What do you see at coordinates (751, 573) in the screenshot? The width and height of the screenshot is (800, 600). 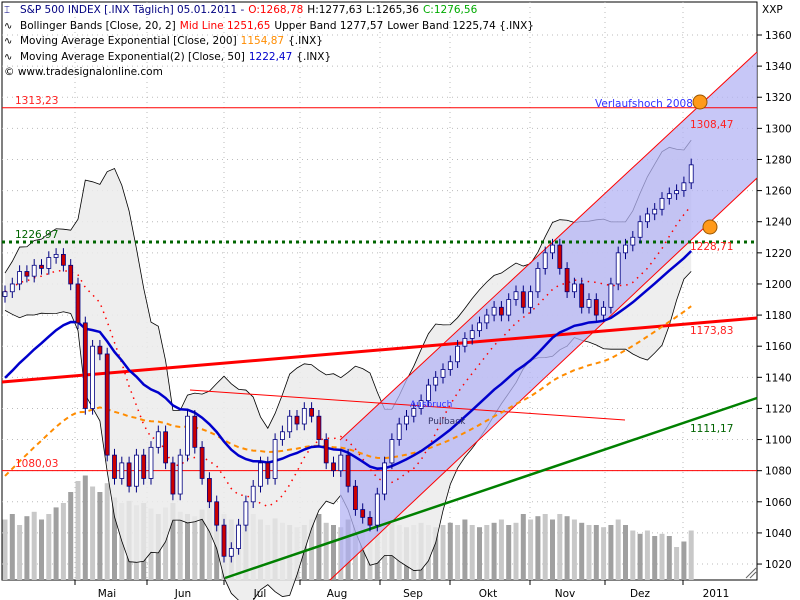 I see `resize-grip-icon` at bounding box center [751, 573].